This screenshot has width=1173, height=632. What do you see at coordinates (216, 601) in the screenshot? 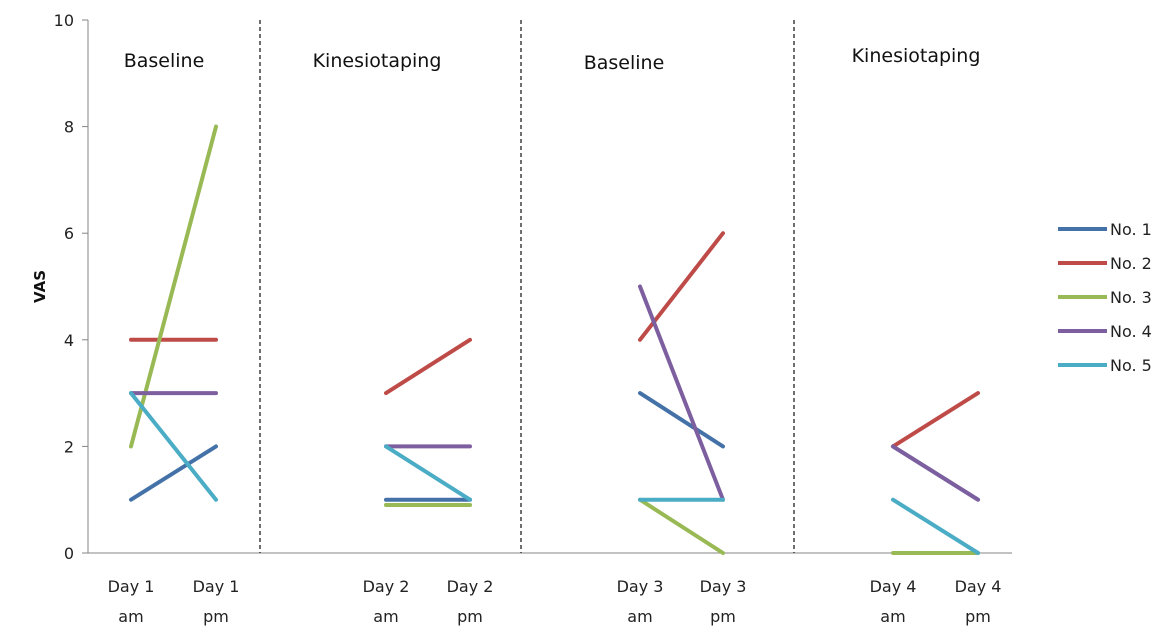
I see `x-tick-label: Day 1 pm` at bounding box center [216, 601].